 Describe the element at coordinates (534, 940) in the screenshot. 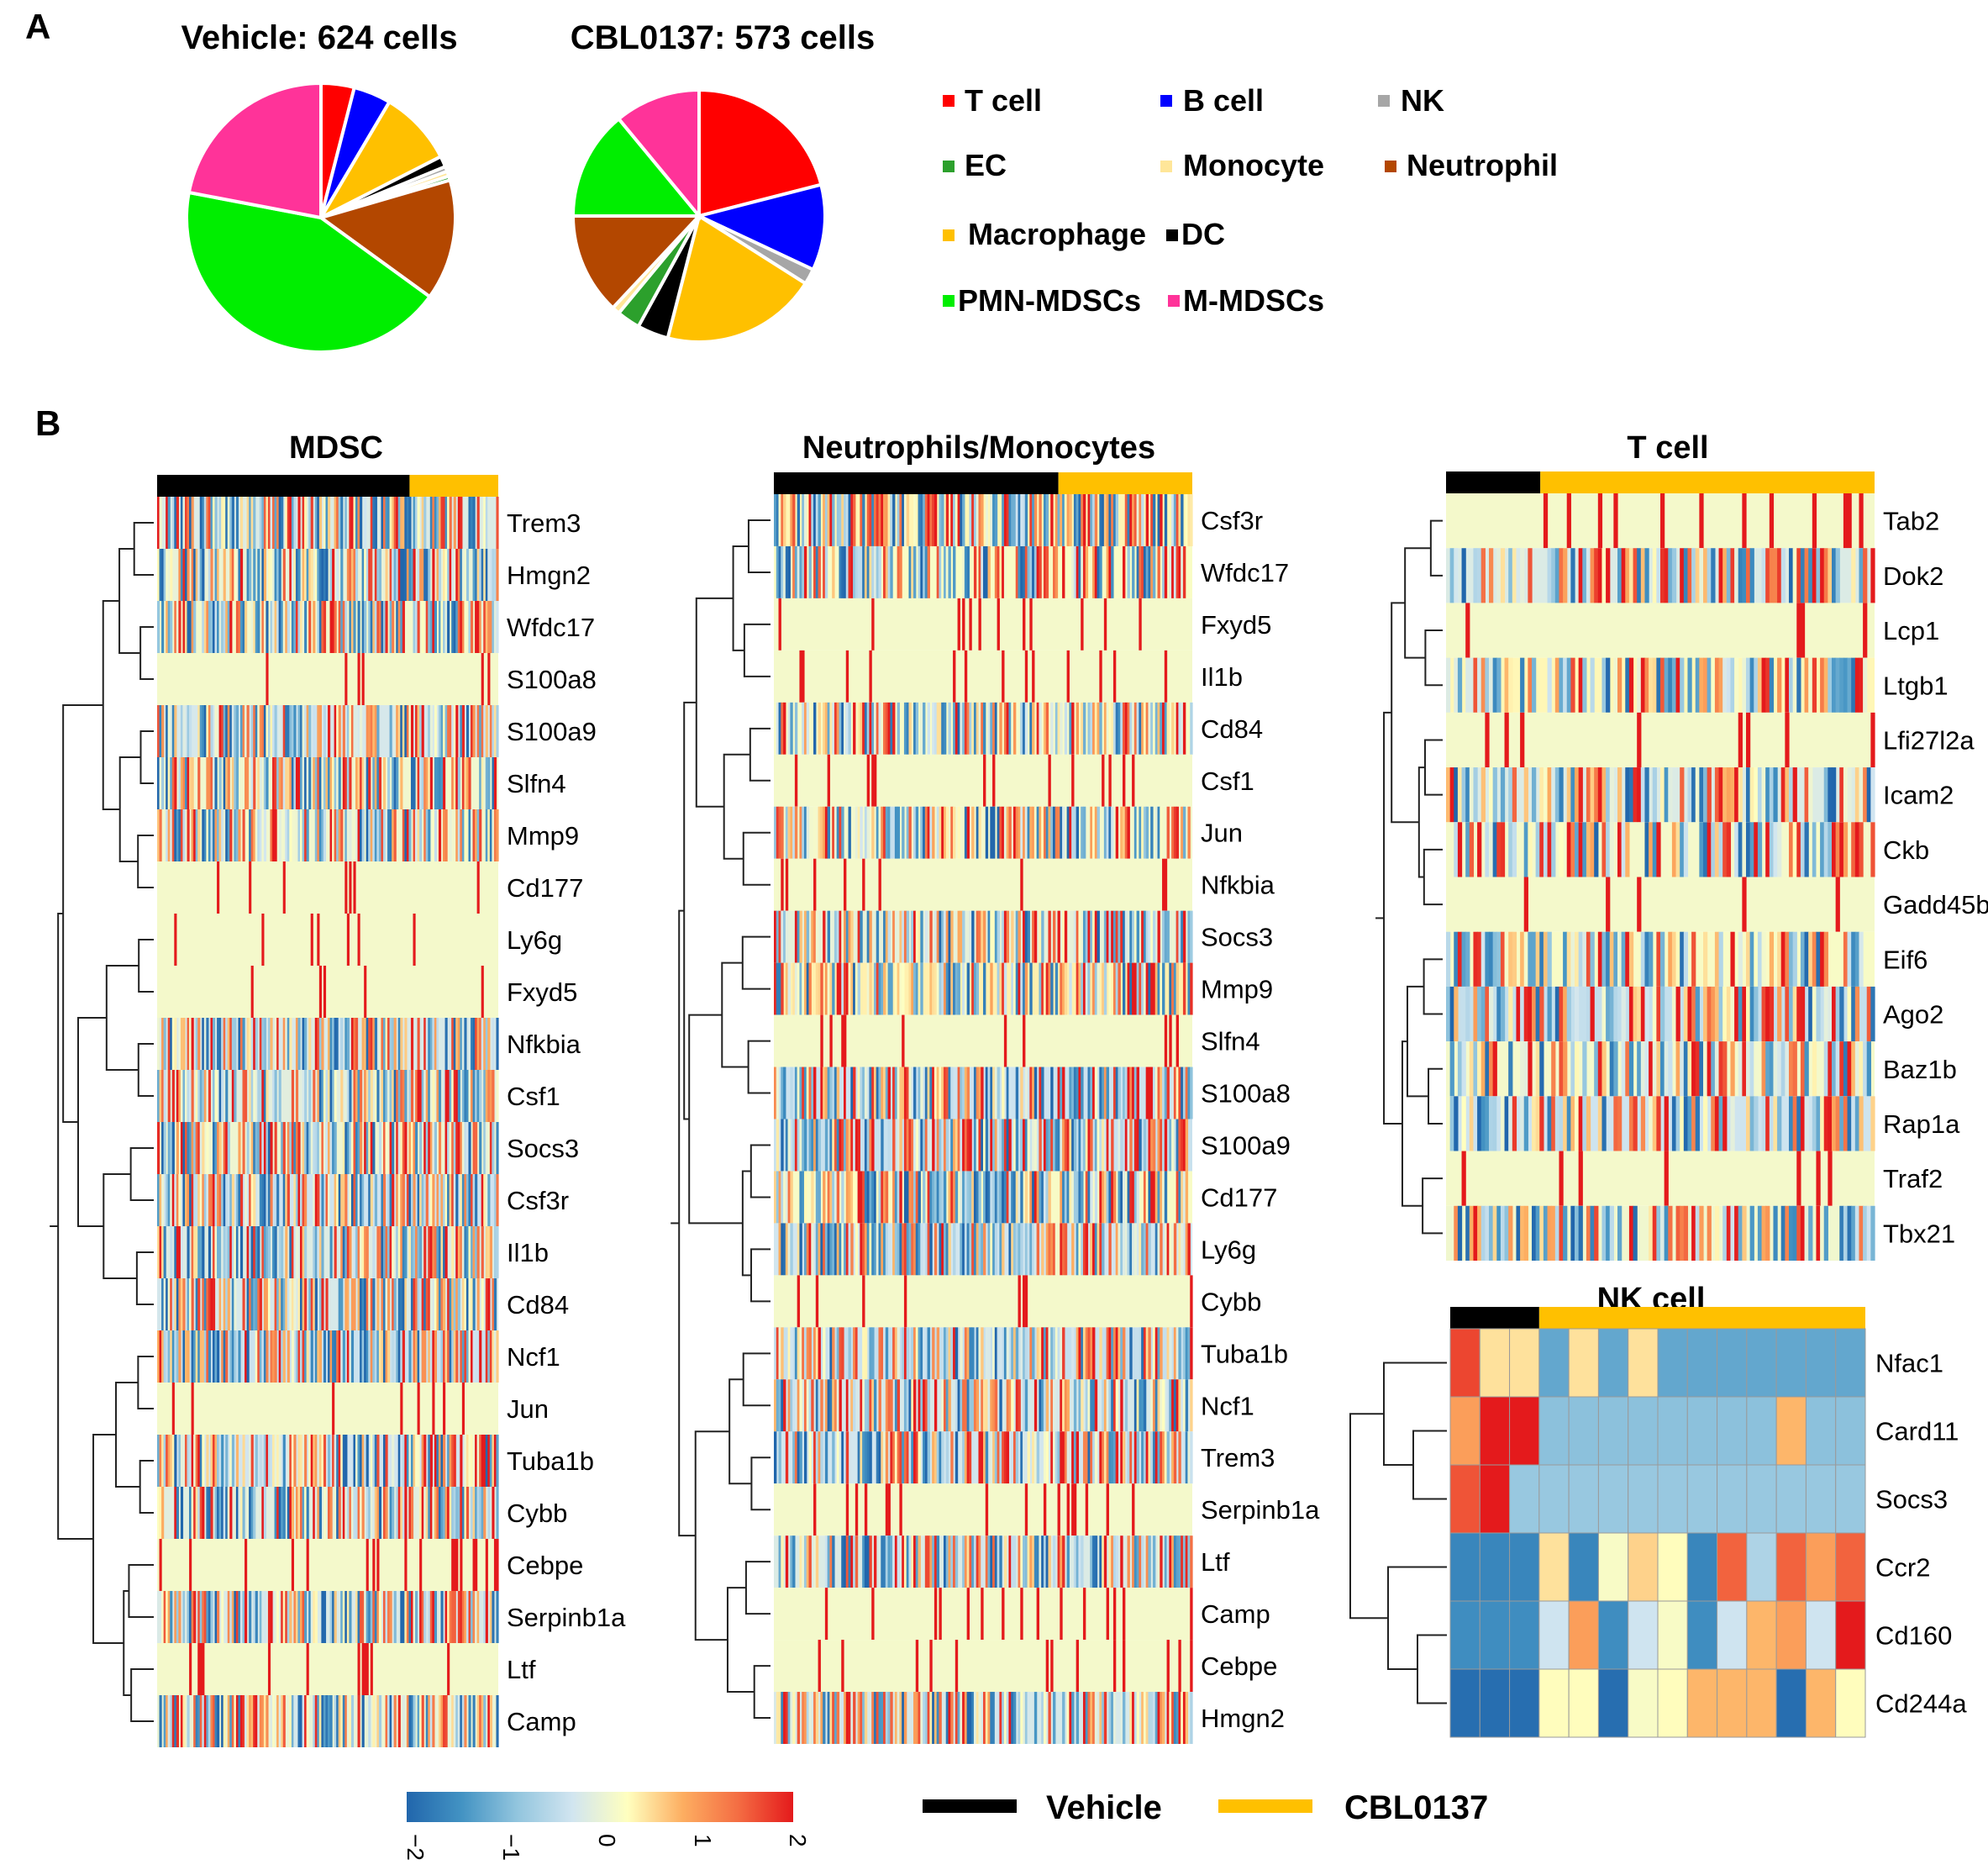

I see `gene-label-ly6g: Ly6g` at that location.